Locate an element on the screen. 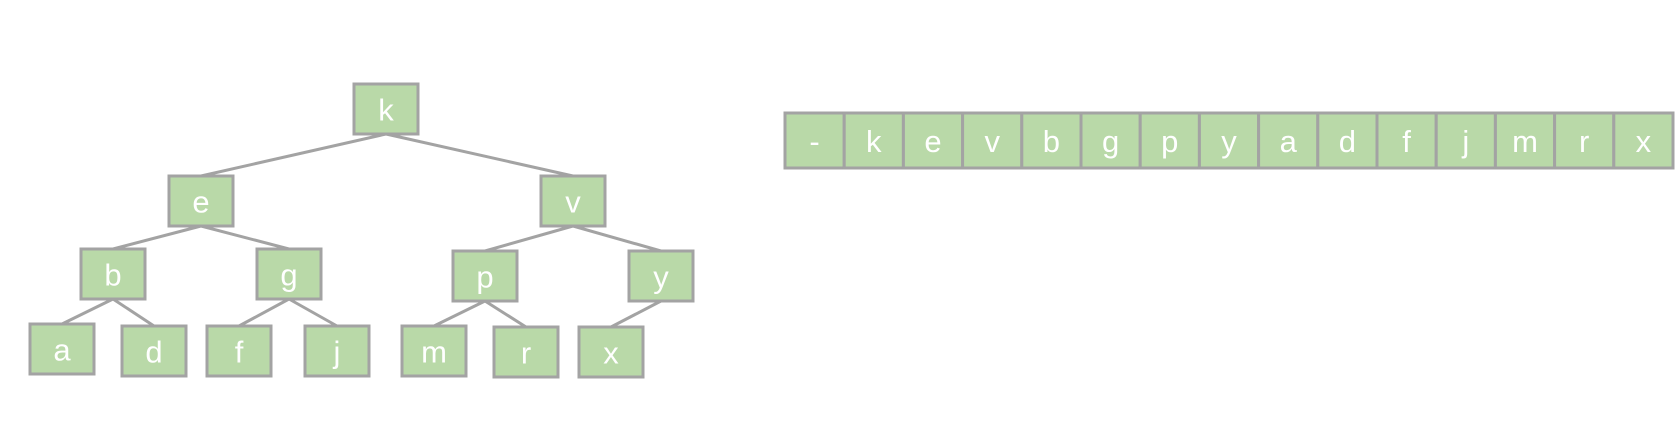  array-cell-label: x is located at coordinates (1644, 141).